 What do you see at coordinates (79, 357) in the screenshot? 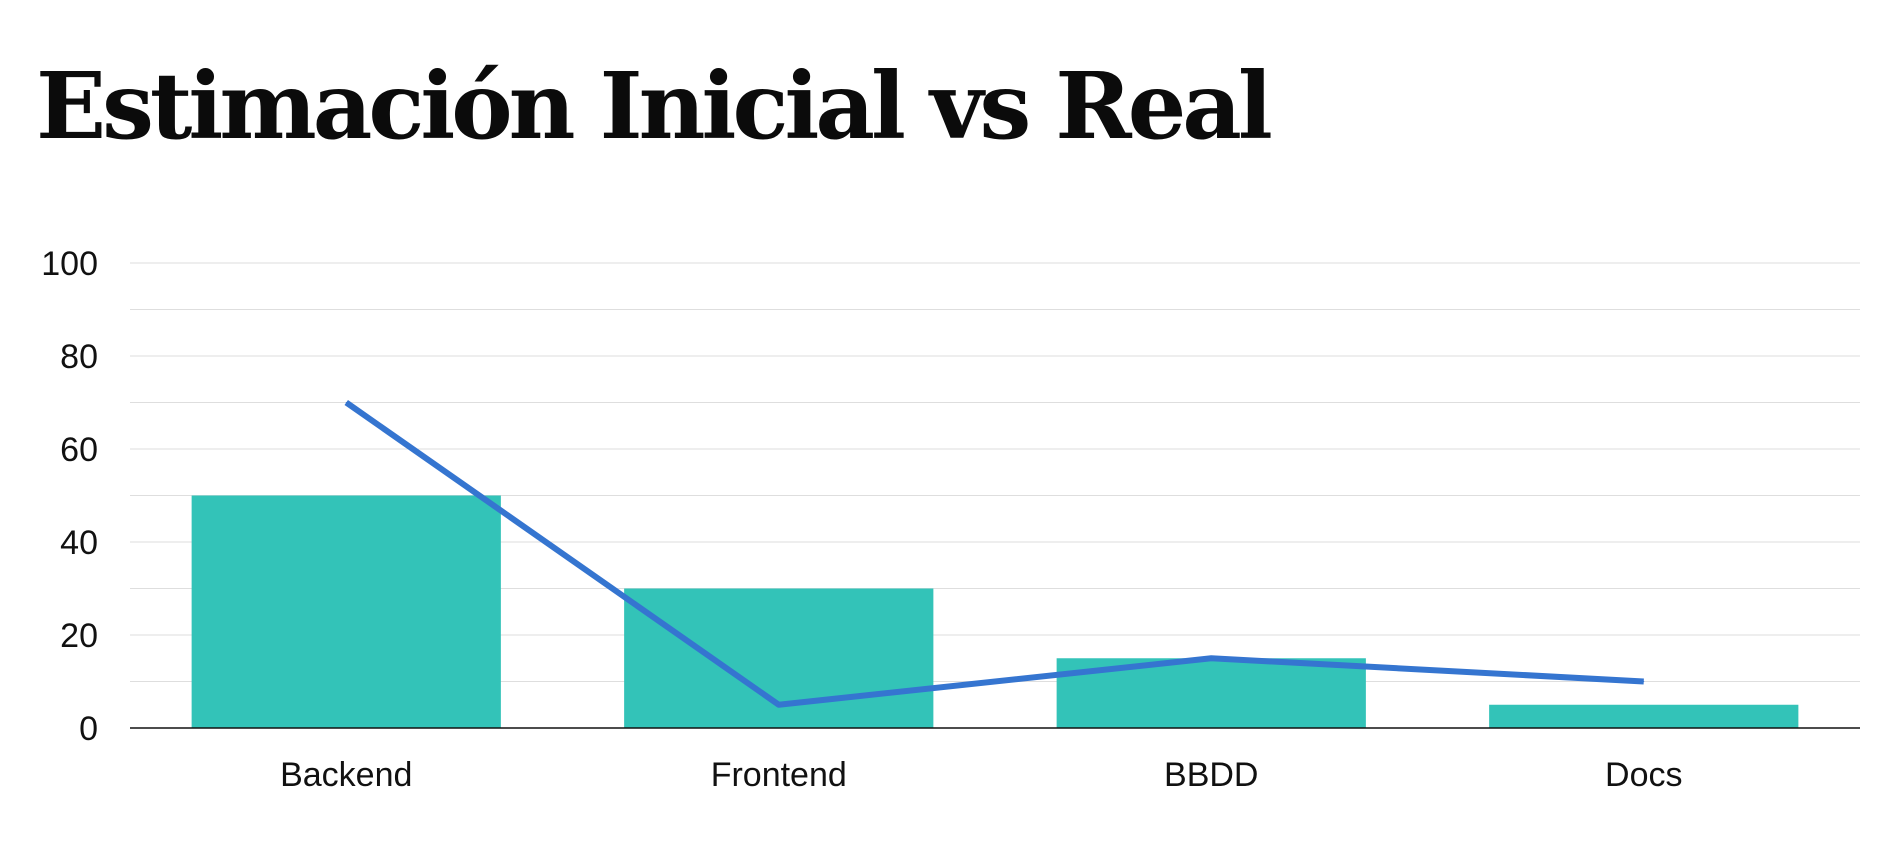
I see `y-tick-label: 80` at bounding box center [79, 357].